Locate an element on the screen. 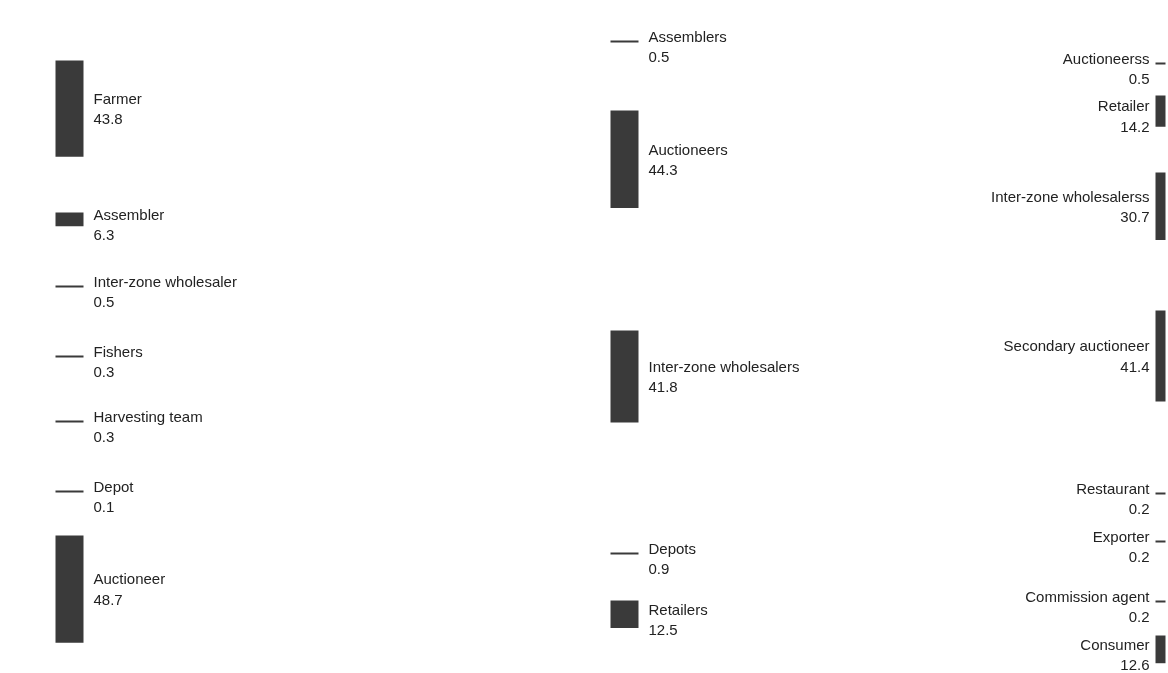 The width and height of the screenshot is (1168, 673). category-label: Inter-zone wholesaler is located at coordinates (165, 281).